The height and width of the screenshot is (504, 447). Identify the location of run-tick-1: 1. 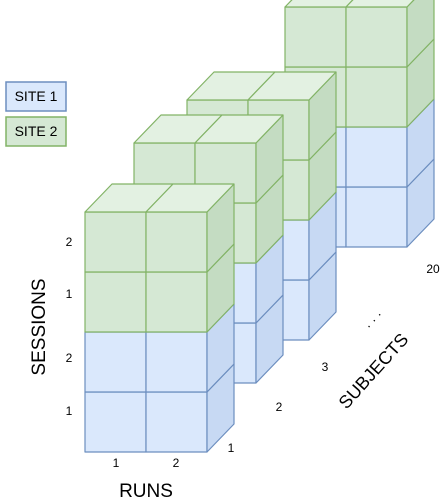
(116, 463).